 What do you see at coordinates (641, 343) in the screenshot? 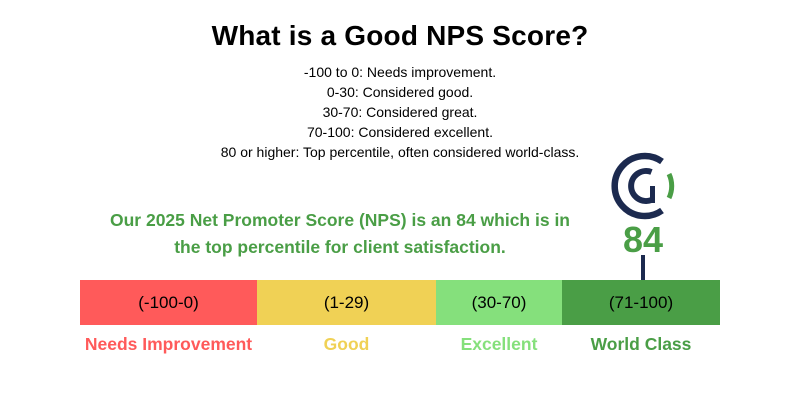
I see `label-world-class: World Class` at bounding box center [641, 343].